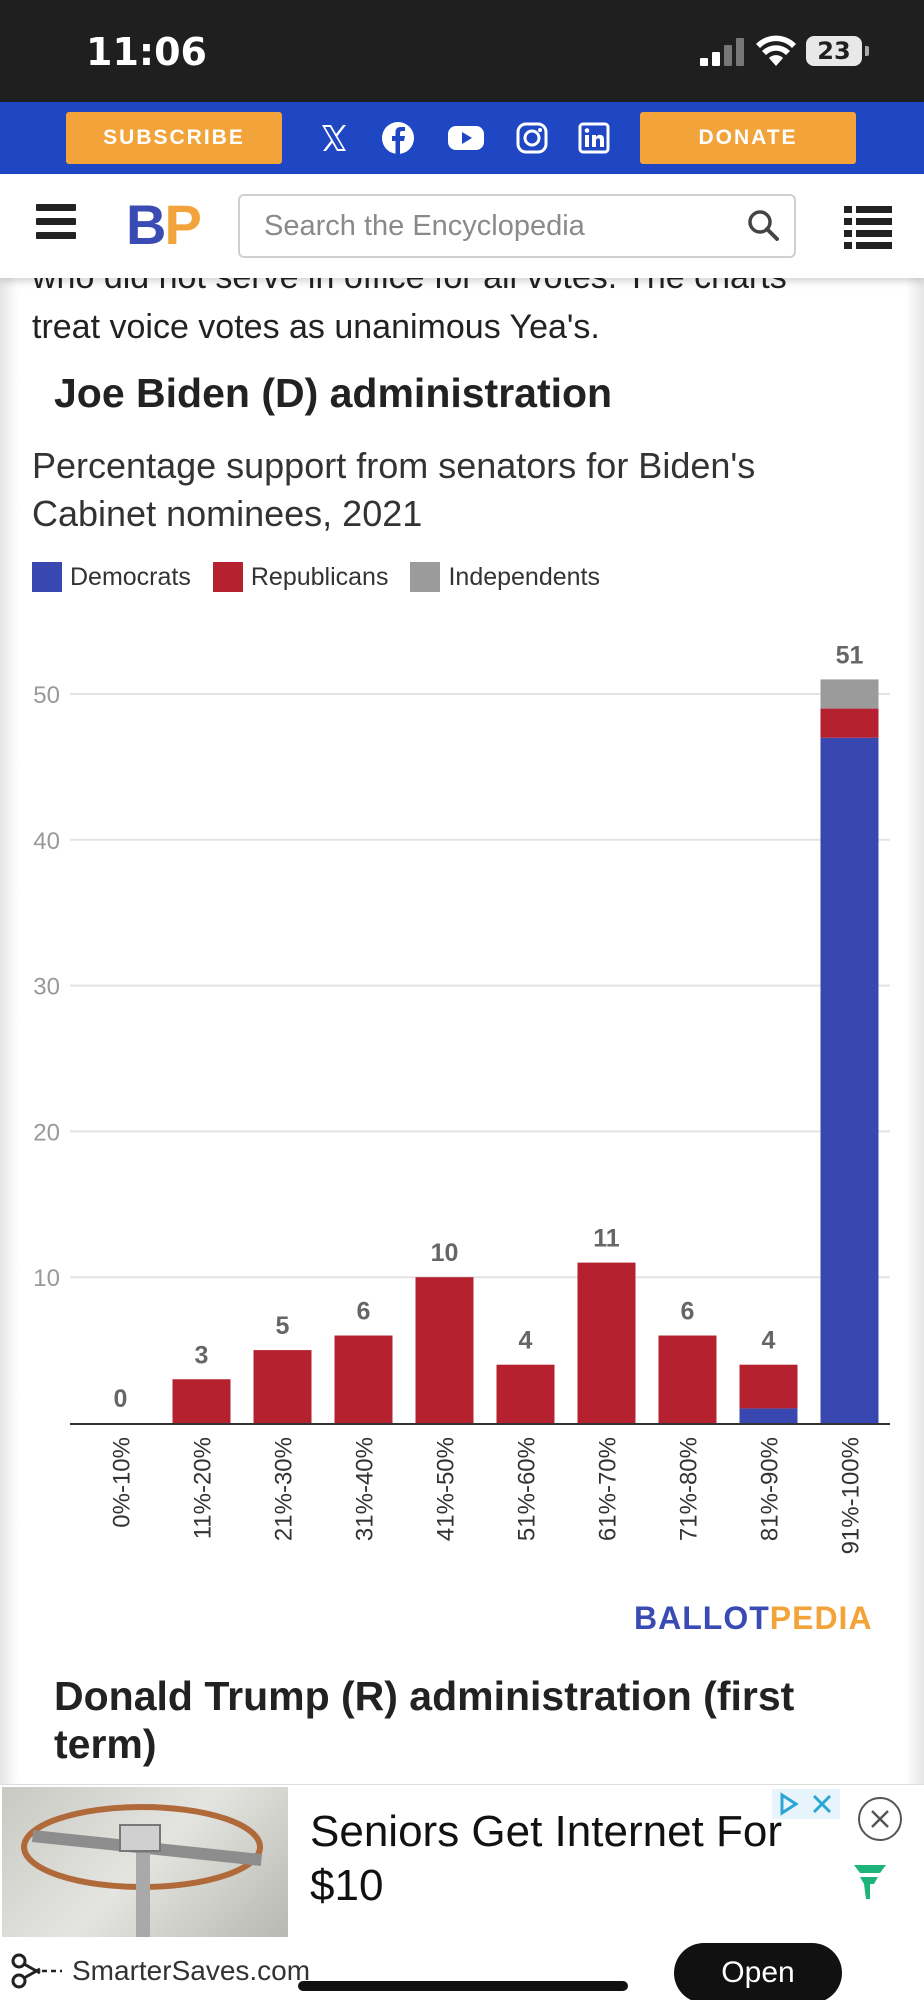 The image size is (924, 2000). I want to click on x-twitter-icon, so click(334, 138).